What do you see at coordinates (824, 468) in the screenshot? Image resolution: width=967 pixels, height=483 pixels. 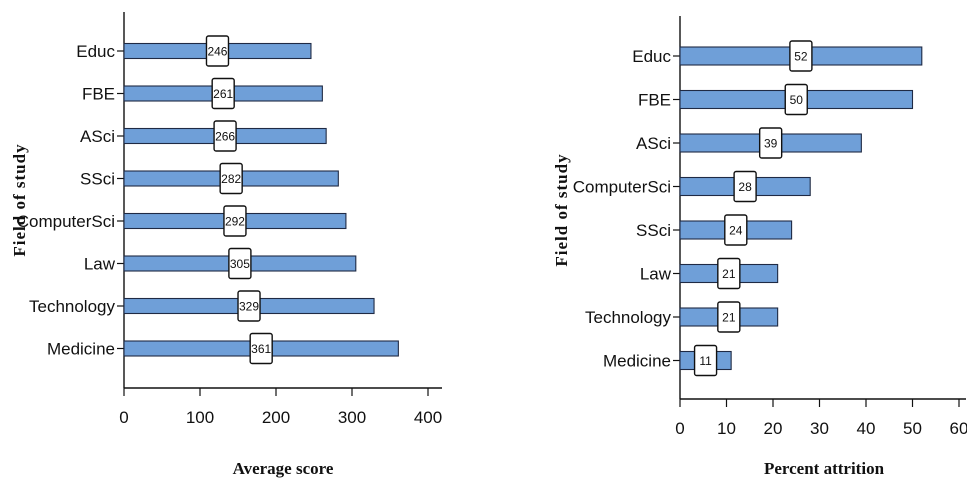 I see `x-axis-title: Percent attrition` at bounding box center [824, 468].